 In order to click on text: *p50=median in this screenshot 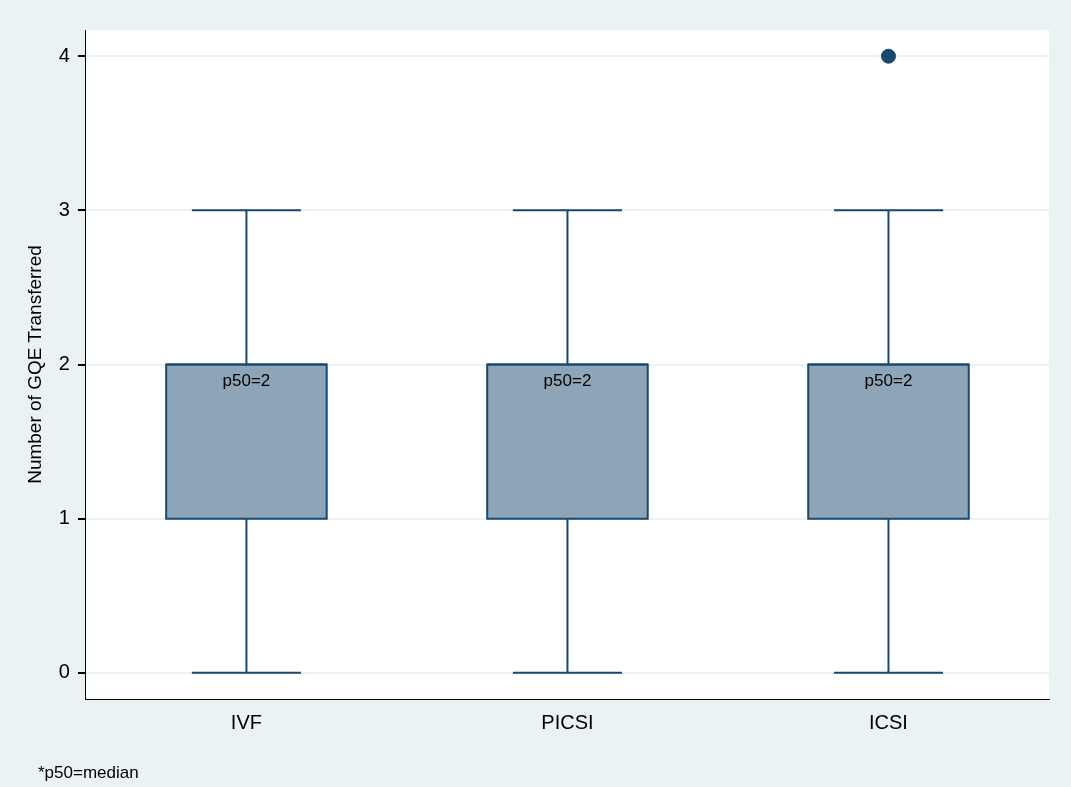, I will do `click(88, 773)`.